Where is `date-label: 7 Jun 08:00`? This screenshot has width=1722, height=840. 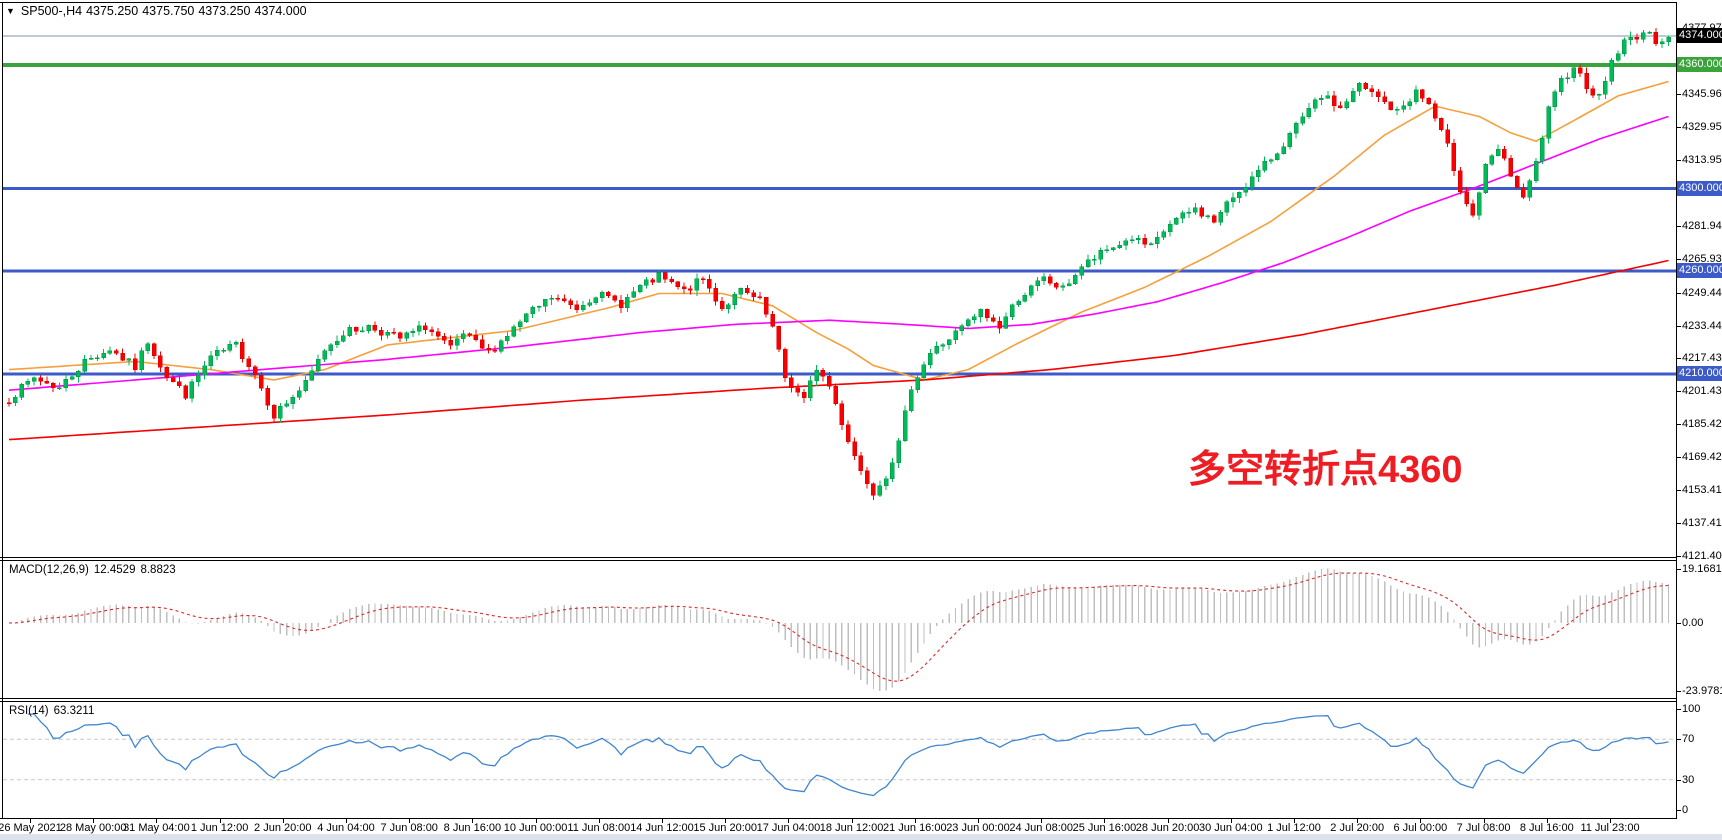
date-label: 7 Jun 08:00 is located at coordinates (409, 828).